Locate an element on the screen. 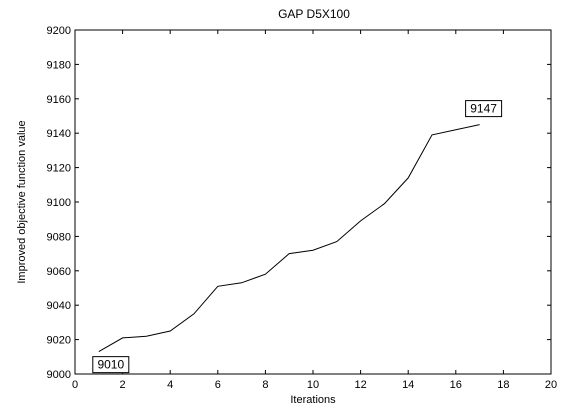 The width and height of the screenshot is (568, 407). annotation-label: 9010 is located at coordinates (111, 365).